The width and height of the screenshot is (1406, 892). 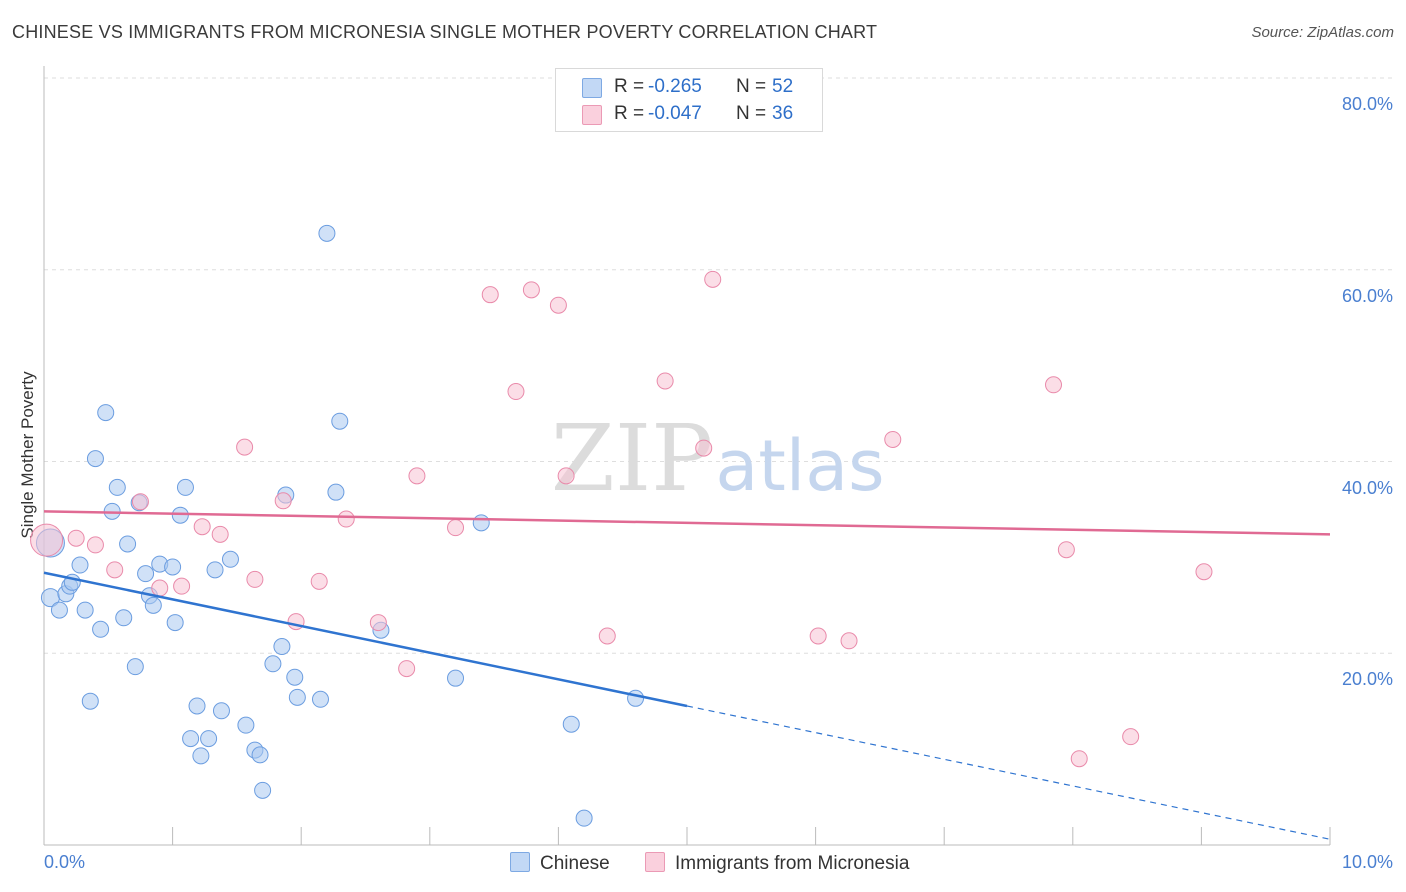 What do you see at coordinates (799, 466) in the screenshot?
I see `watermark-atlas: atlas` at bounding box center [799, 466].